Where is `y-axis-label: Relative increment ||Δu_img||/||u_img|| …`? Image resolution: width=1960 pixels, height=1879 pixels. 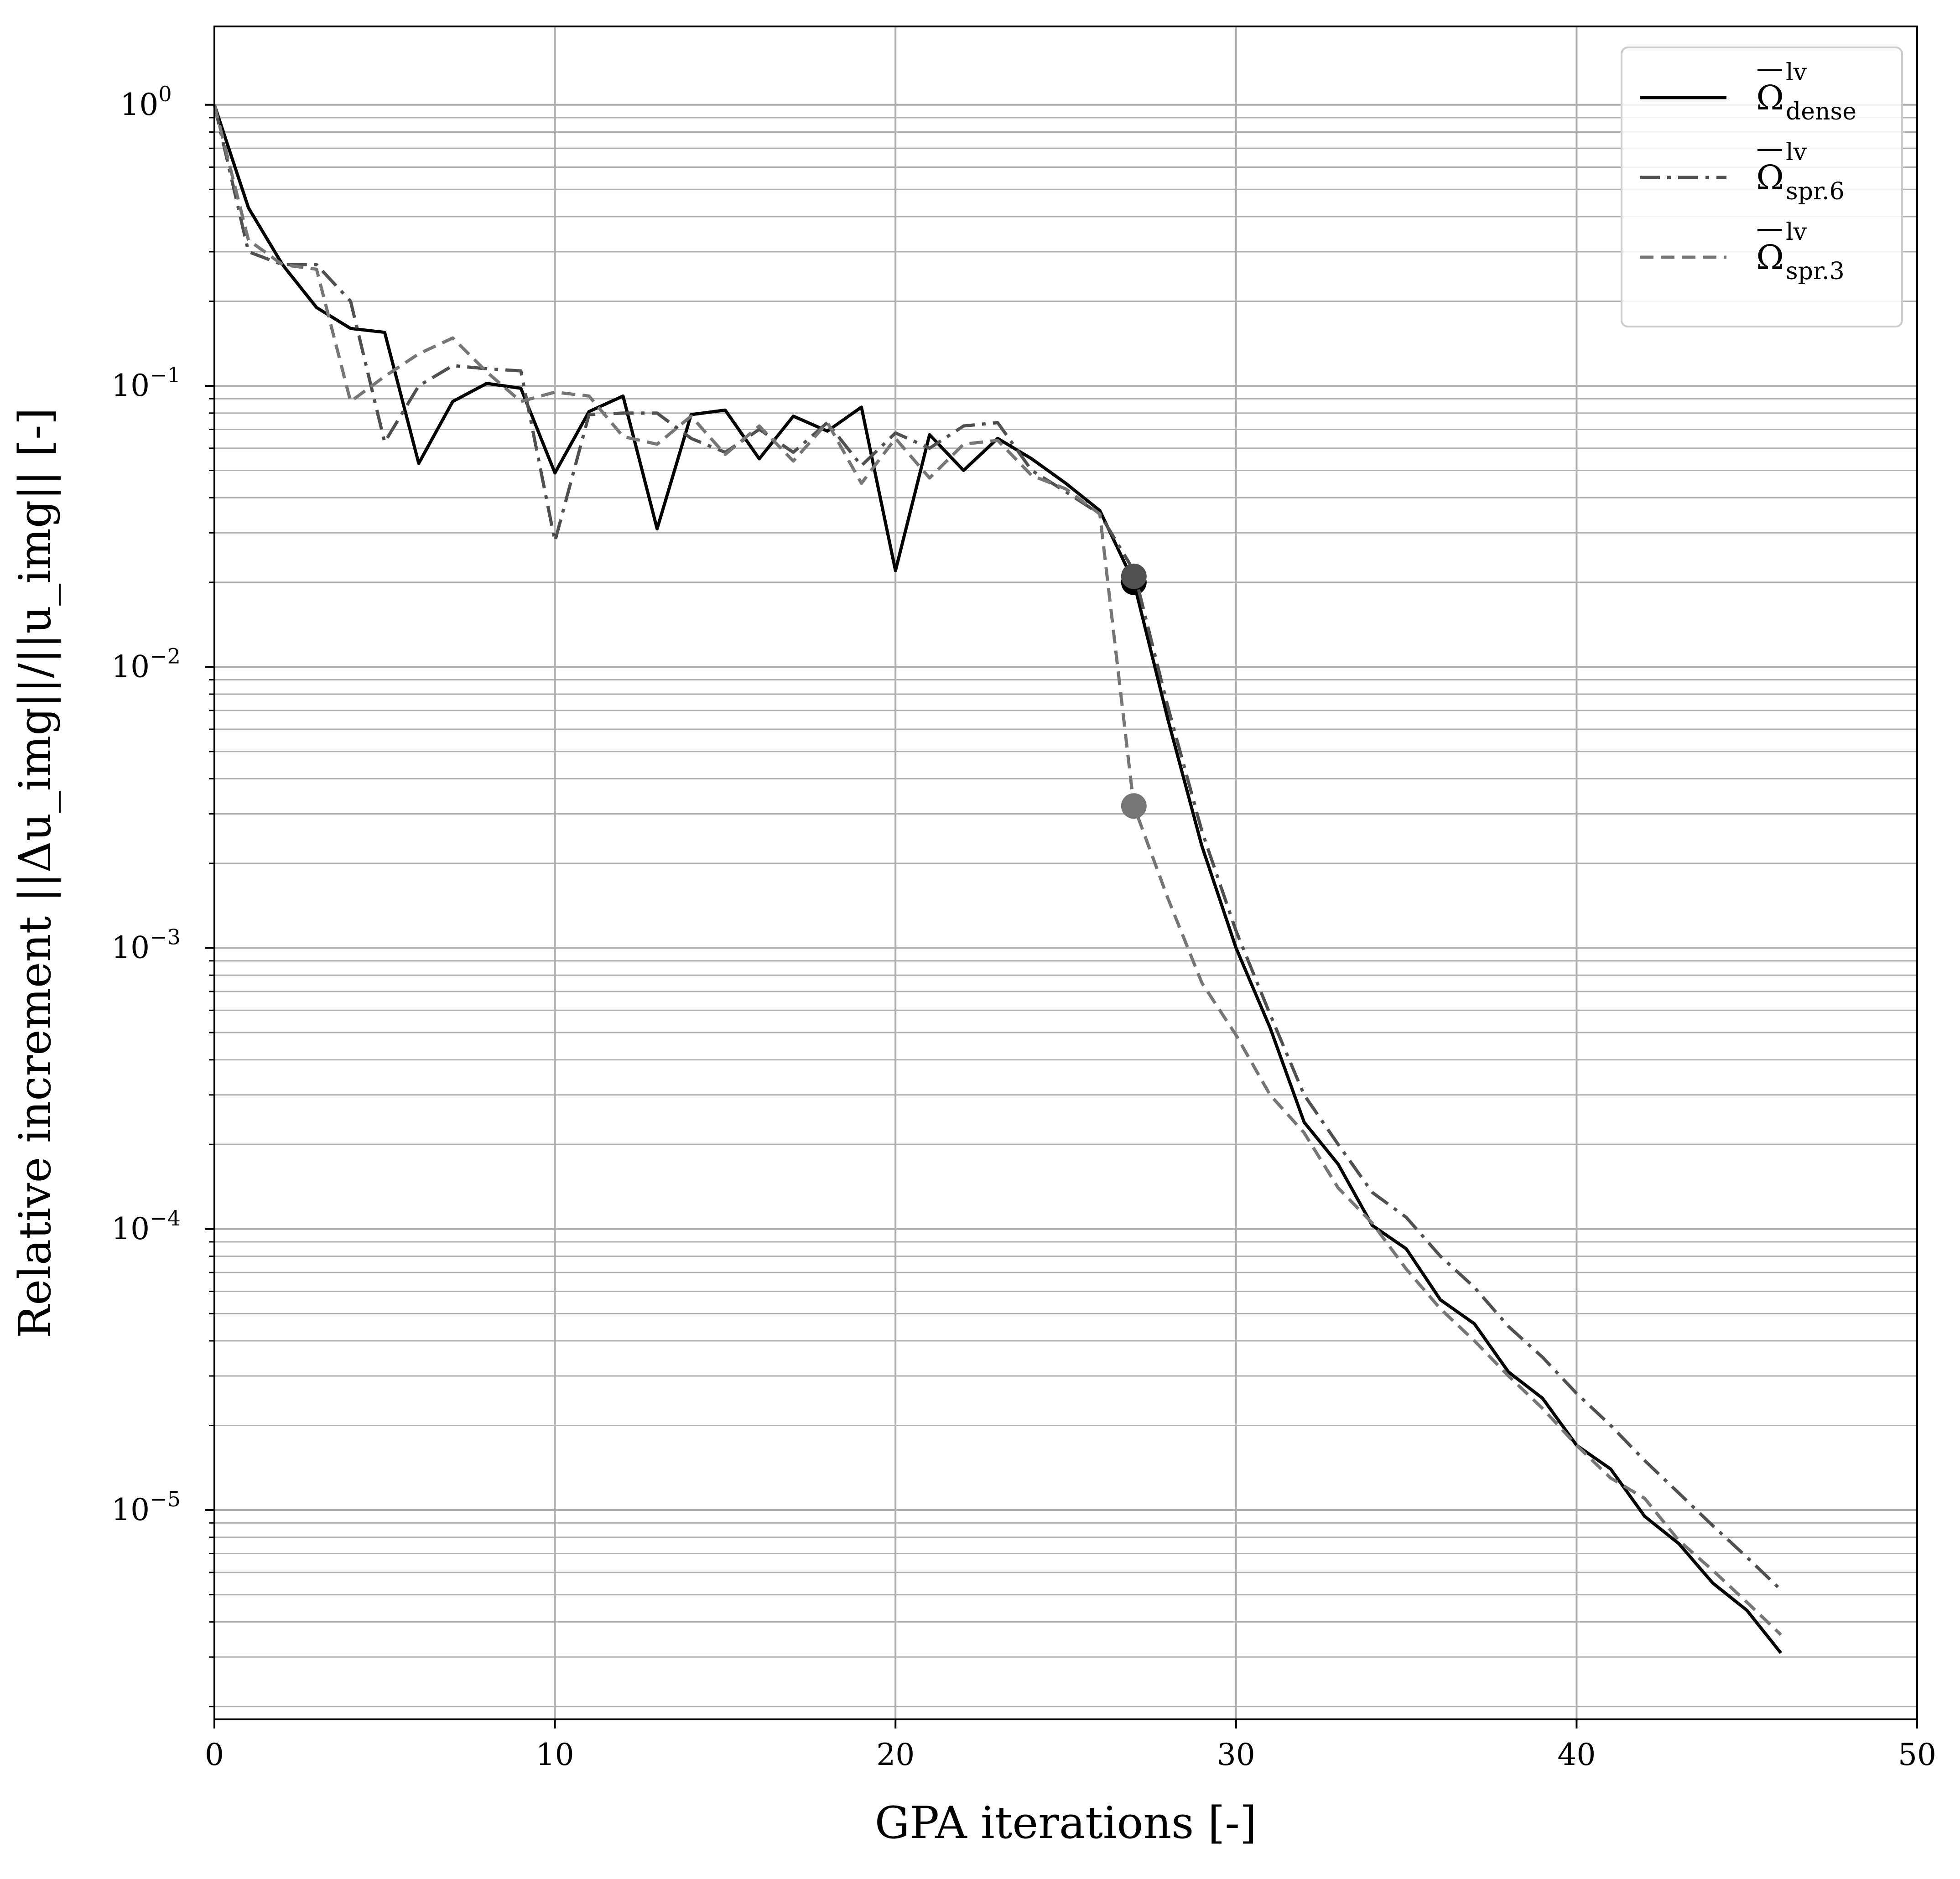
y-axis-label: Relative increment ||Δu_img||/||u_img|| … is located at coordinates (35, 873).